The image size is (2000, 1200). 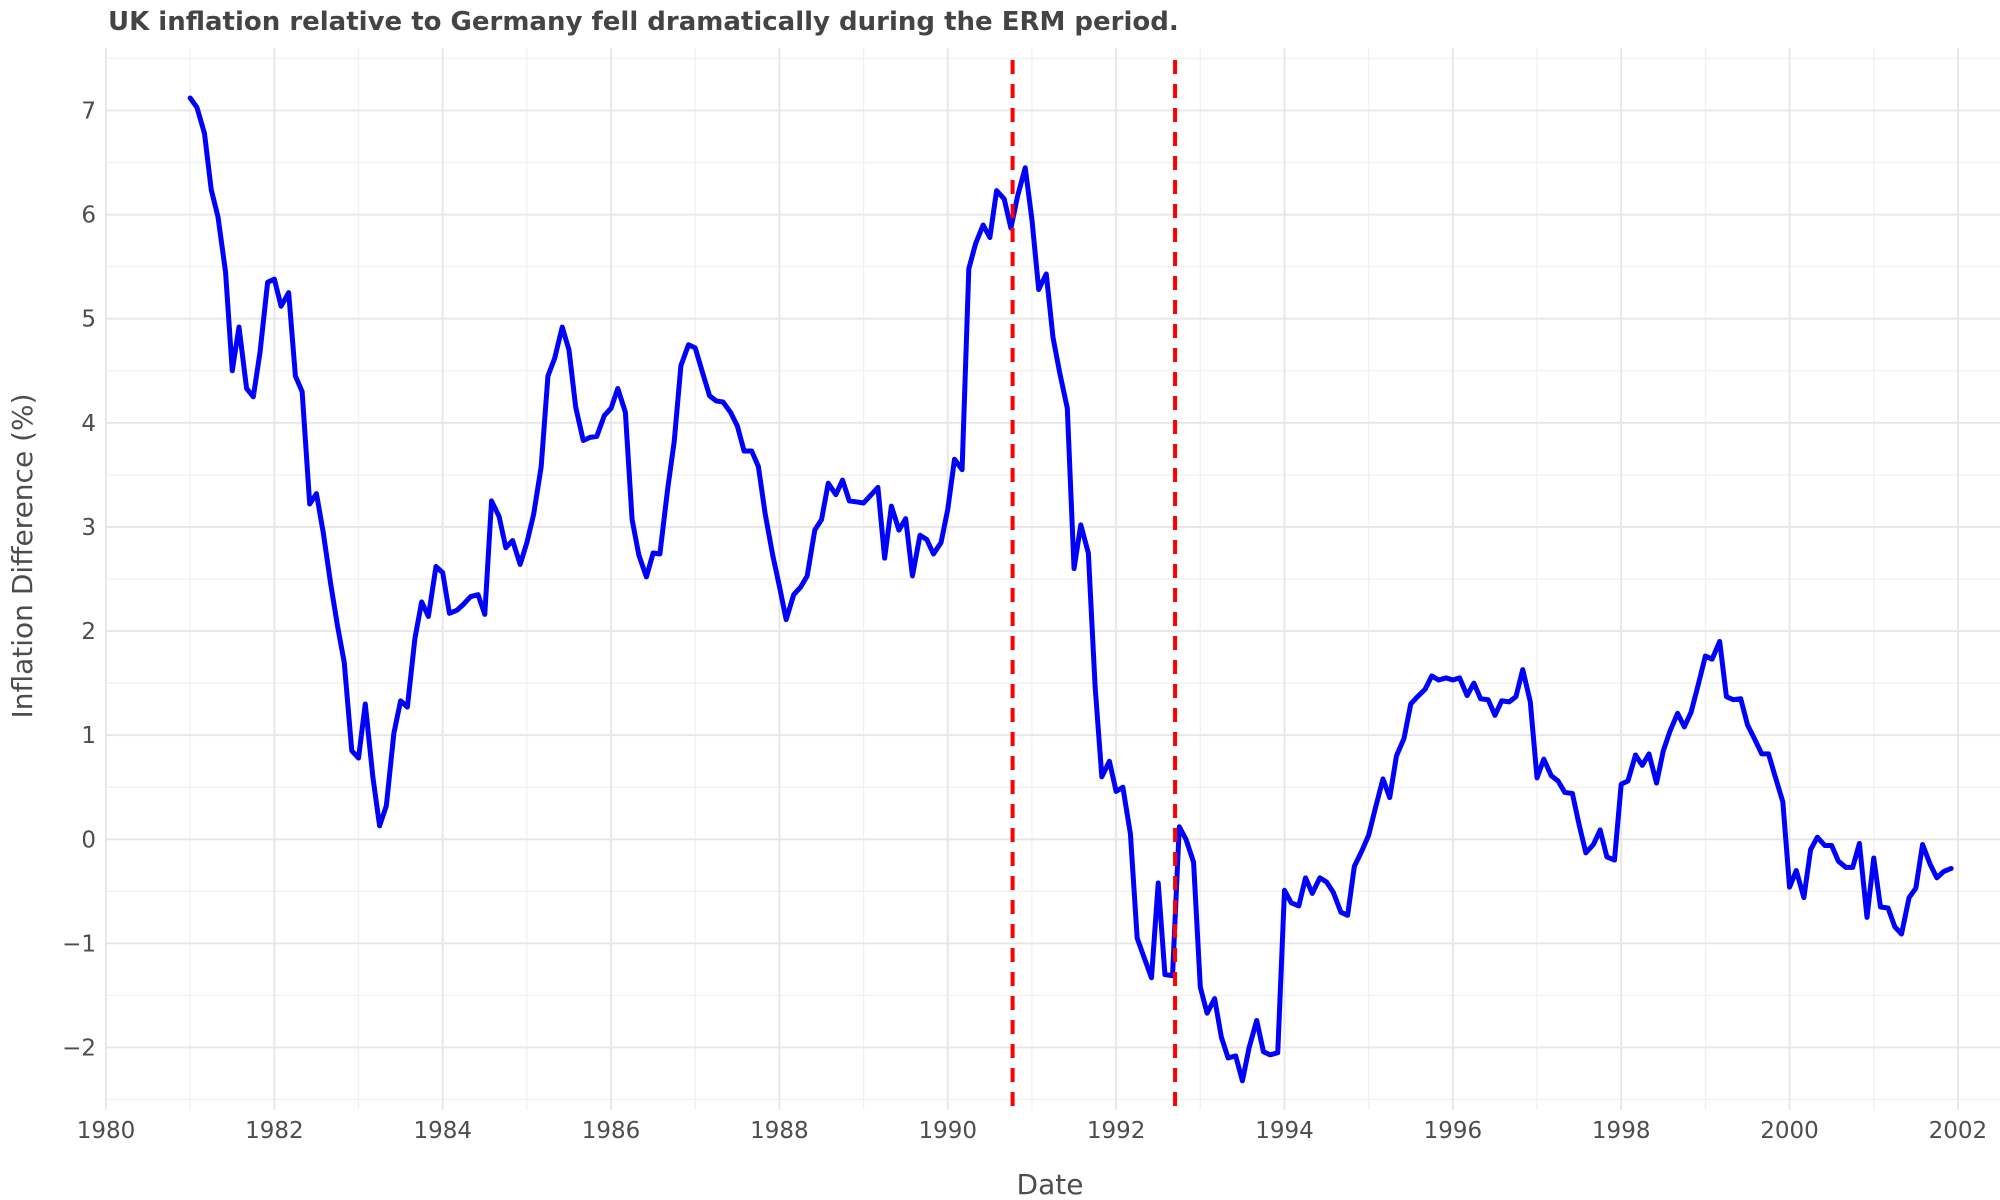 What do you see at coordinates (88, 632) in the screenshot?
I see `y-tick-label: 2` at bounding box center [88, 632].